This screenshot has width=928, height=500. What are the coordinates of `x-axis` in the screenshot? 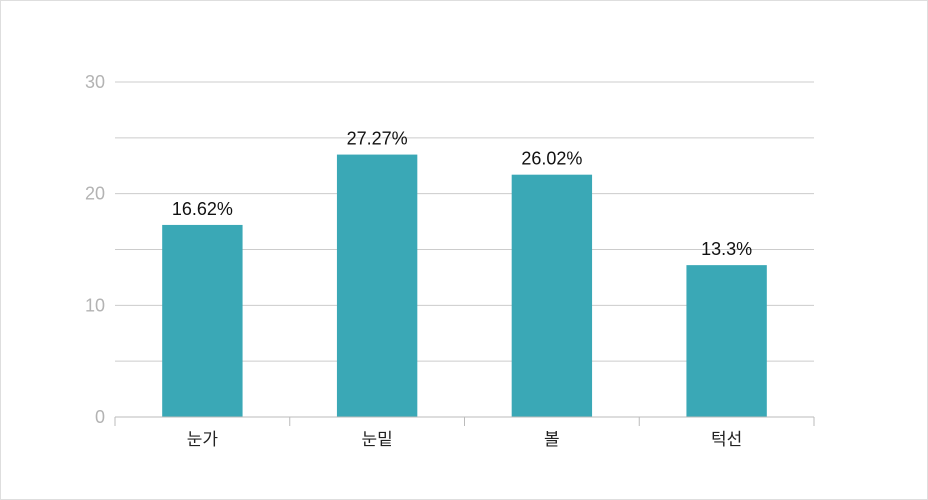 It's located at (464, 421).